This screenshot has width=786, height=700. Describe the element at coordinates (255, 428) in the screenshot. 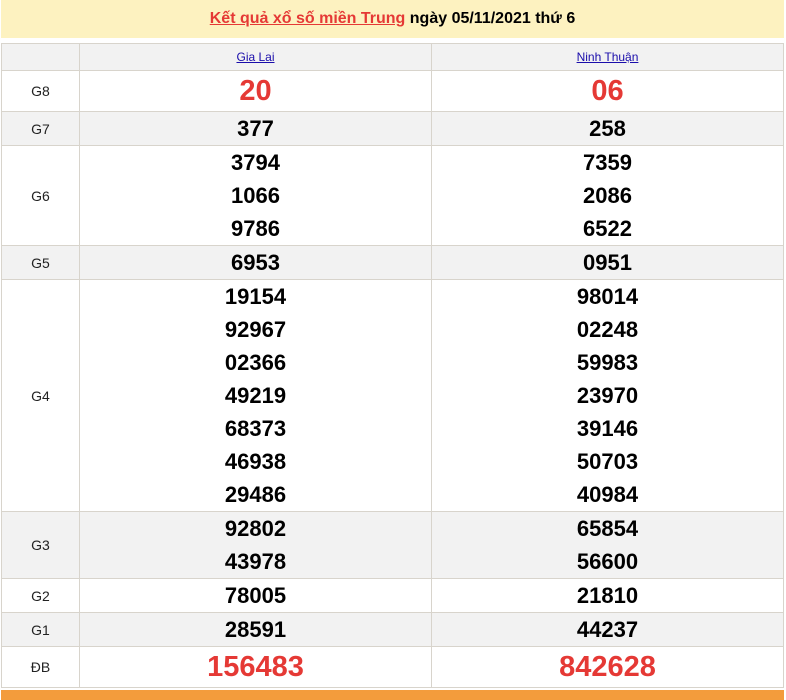

I see `prize-number: 68373` at that location.